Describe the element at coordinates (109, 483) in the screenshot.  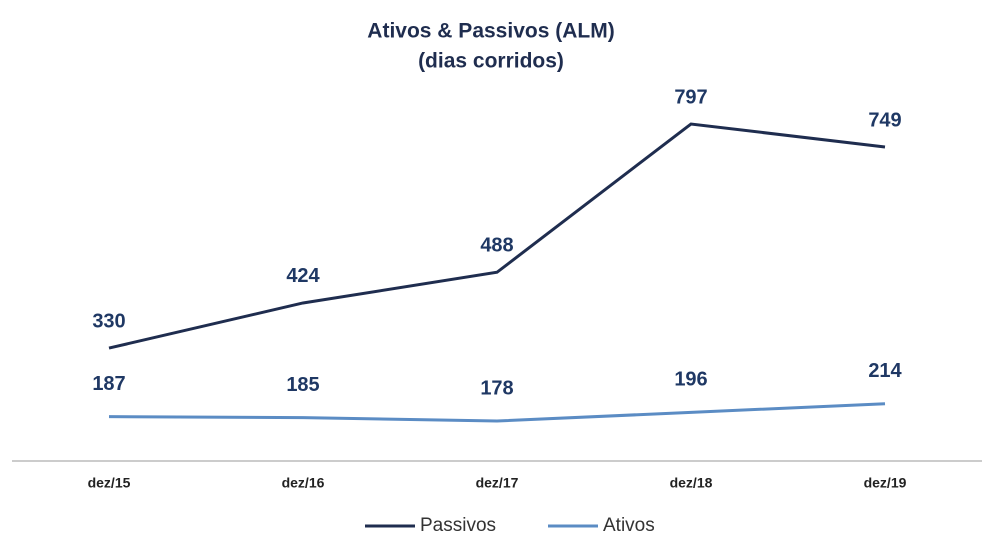
I see `x-tick-label: dez/15` at that location.